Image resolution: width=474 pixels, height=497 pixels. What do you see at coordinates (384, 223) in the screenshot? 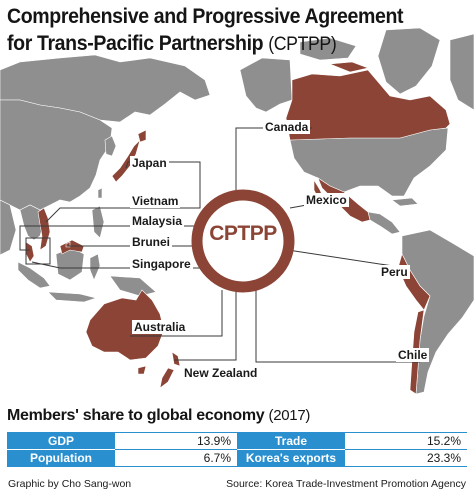
I see `land-central-america` at bounding box center [384, 223].